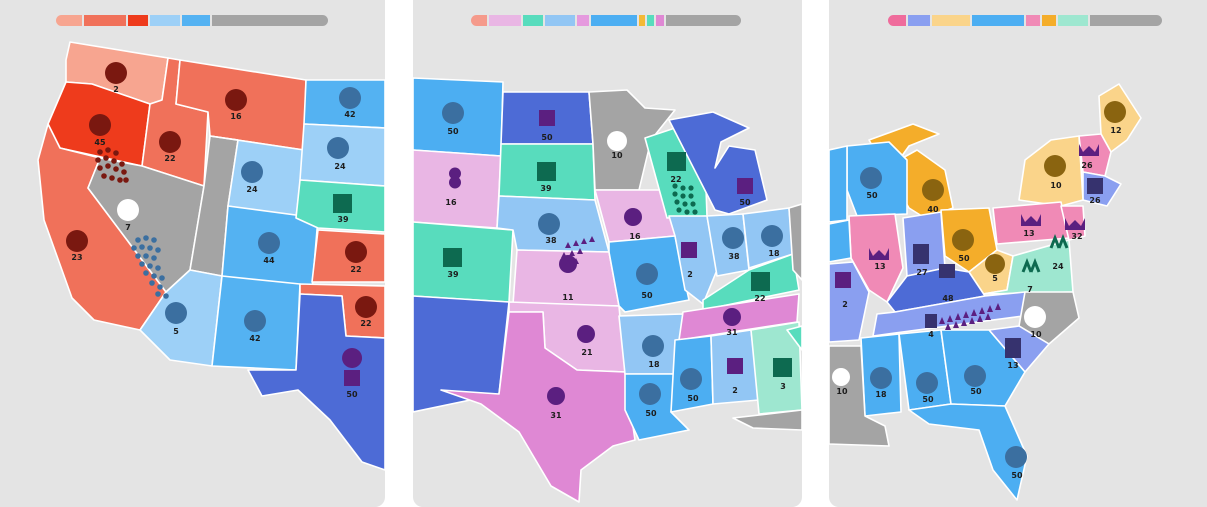 The image size is (1207, 507). Describe the element at coordinates (1049, 318) in the screenshot. I see `state-north-carolina` at that location.